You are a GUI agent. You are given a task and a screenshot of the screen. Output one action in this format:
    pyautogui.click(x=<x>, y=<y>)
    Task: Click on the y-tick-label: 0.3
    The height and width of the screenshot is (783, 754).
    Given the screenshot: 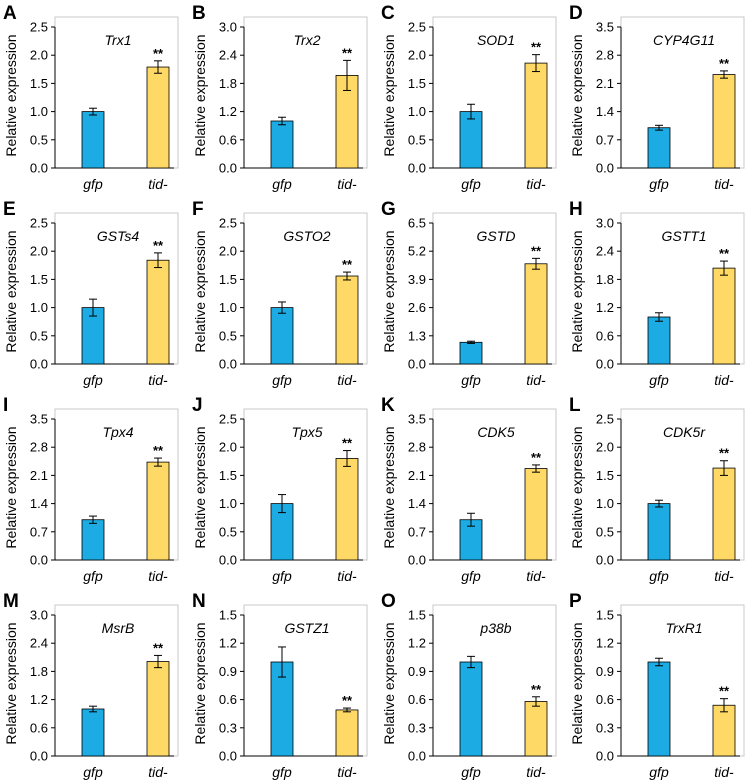 What is the action you would take?
    pyautogui.click(x=228, y=727)
    